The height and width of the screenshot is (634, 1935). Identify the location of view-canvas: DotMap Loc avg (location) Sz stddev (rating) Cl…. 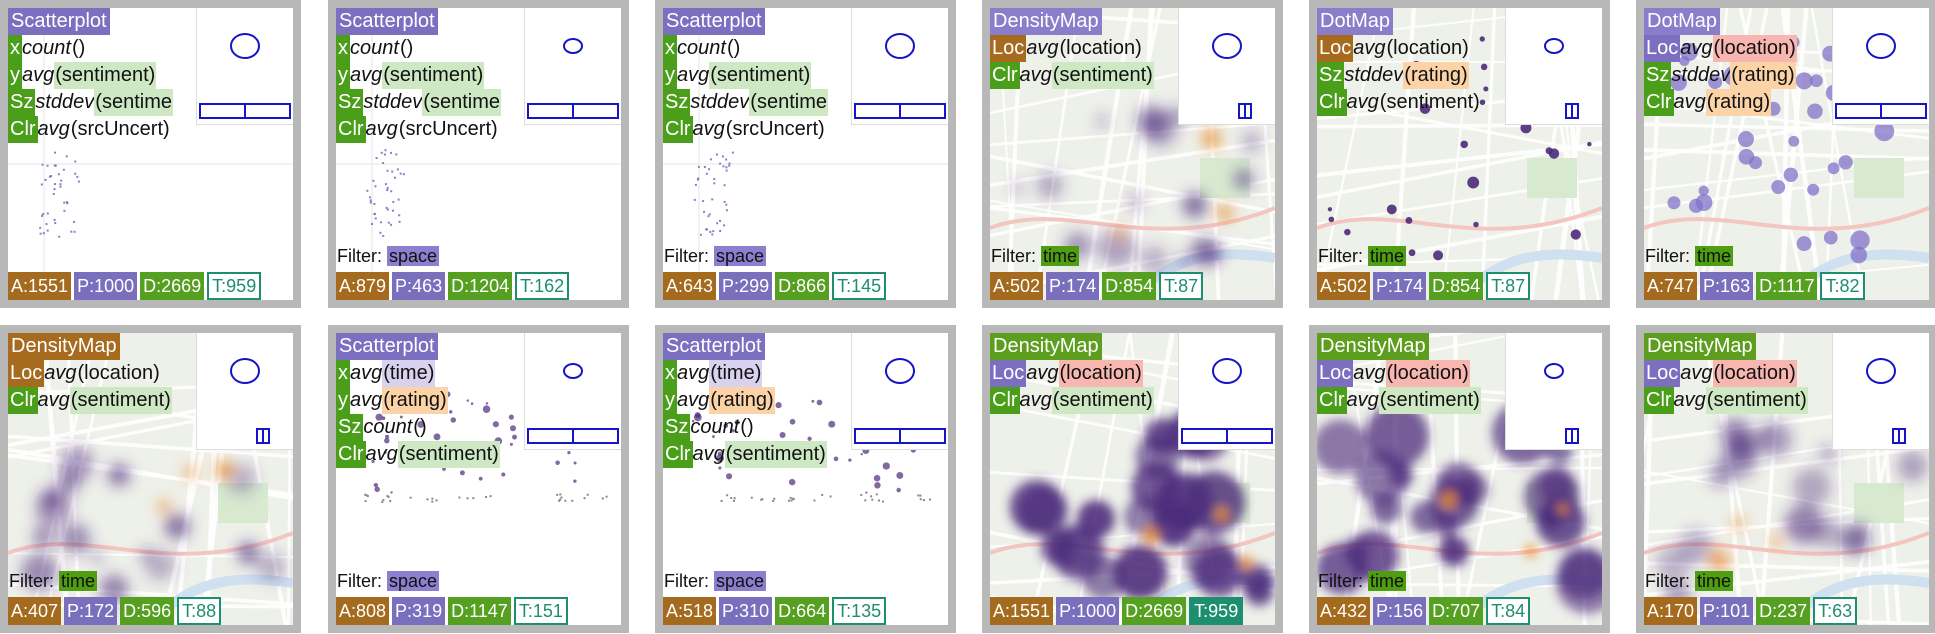
(1786, 154).